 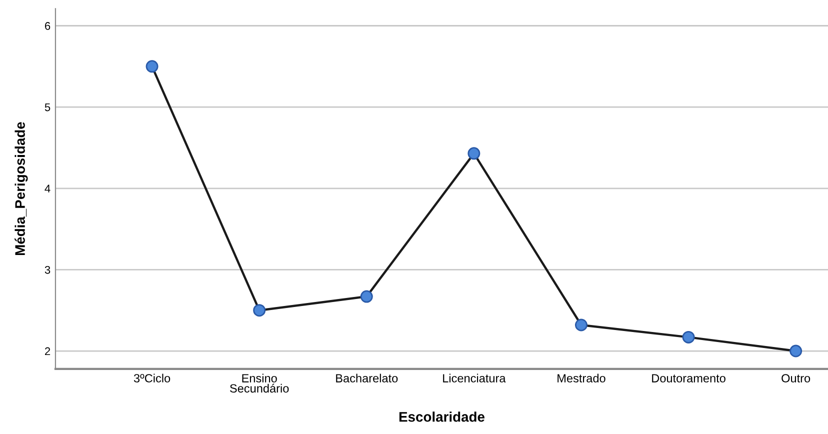 I want to click on x-tick-label: Ensino Secundário, so click(x=259, y=383).